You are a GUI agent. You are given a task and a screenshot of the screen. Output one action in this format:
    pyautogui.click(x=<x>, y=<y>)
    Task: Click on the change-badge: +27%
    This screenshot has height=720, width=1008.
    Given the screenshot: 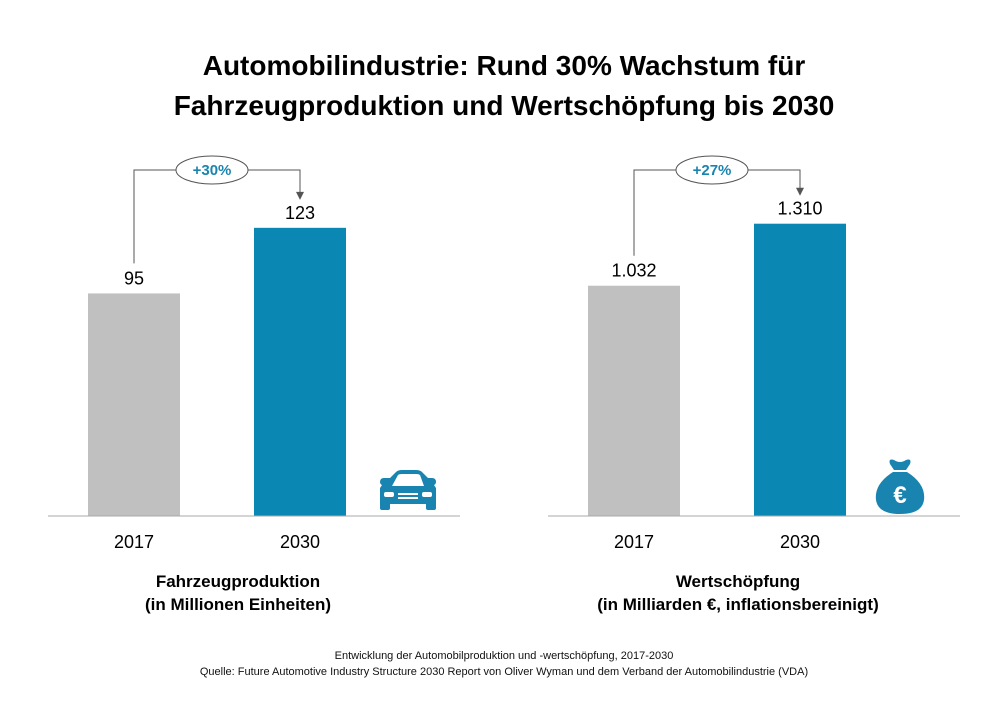 What is the action you would take?
    pyautogui.click(x=712, y=170)
    